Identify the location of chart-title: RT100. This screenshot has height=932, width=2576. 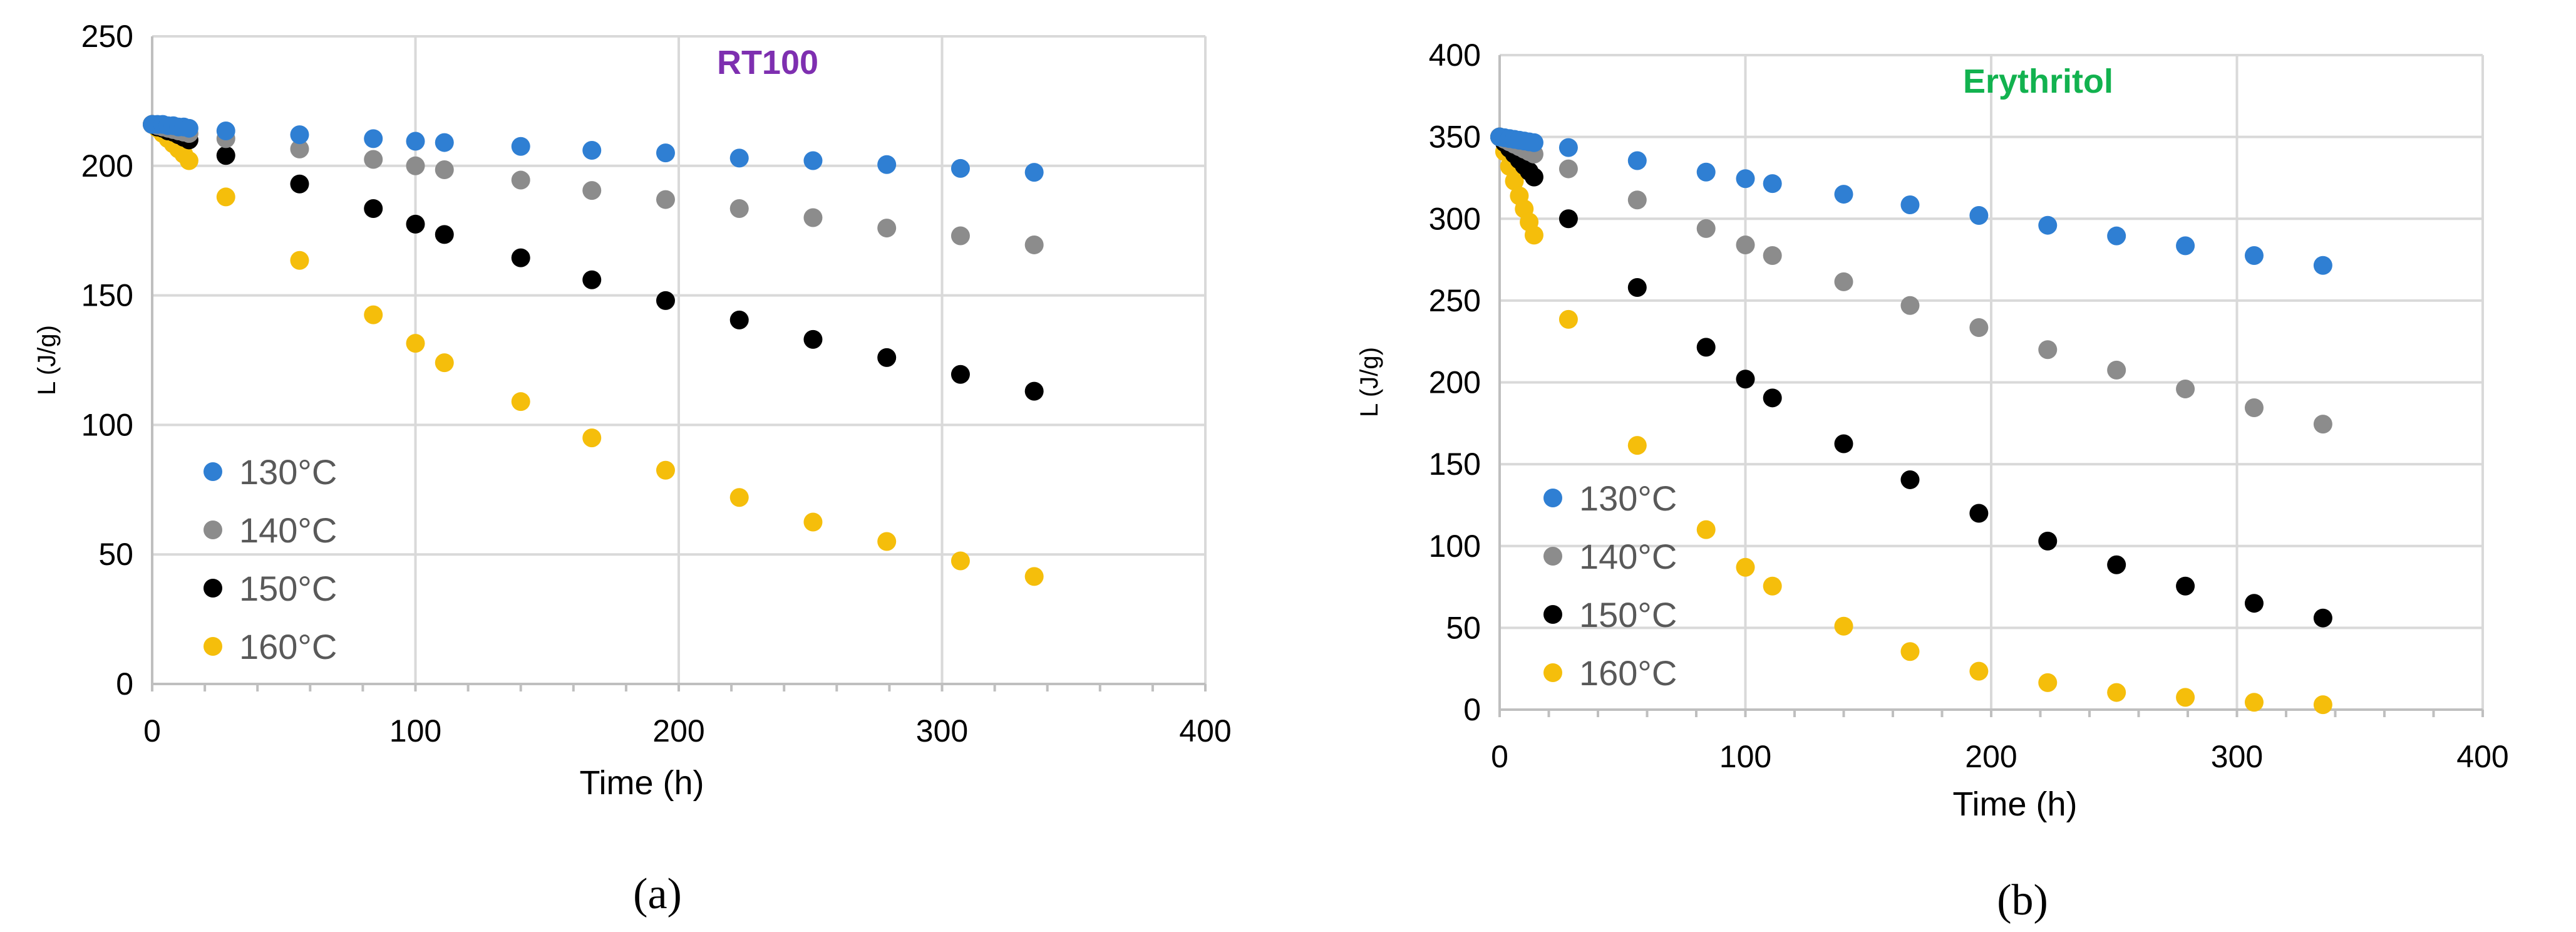
(768, 62).